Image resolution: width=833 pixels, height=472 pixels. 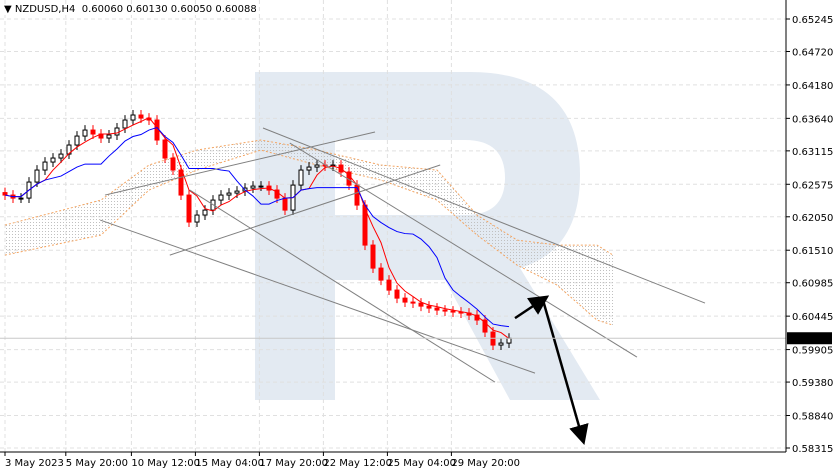 I want to click on y-tick-label: 0.63640, so click(x=812, y=119).